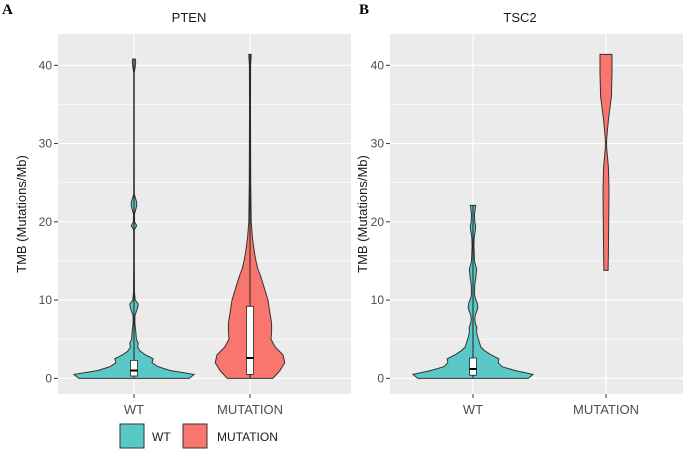  Describe the element at coordinates (364, 10) in the screenshot. I see `panel-letter-b: B` at that location.